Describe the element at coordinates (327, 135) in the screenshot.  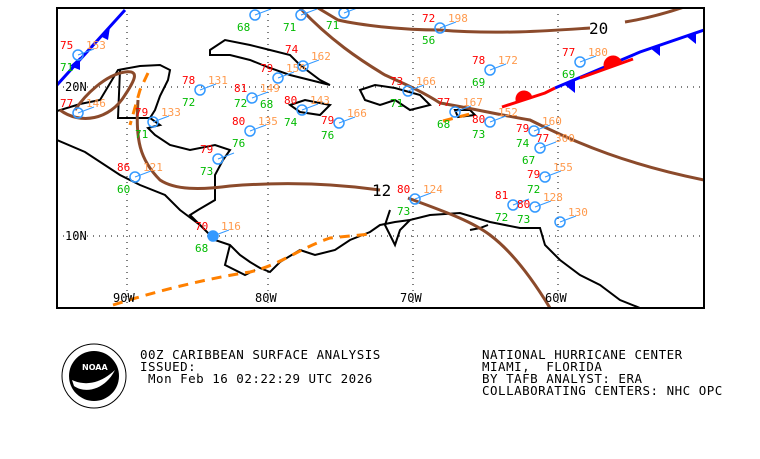
I see `station-dew: 76` at that location.